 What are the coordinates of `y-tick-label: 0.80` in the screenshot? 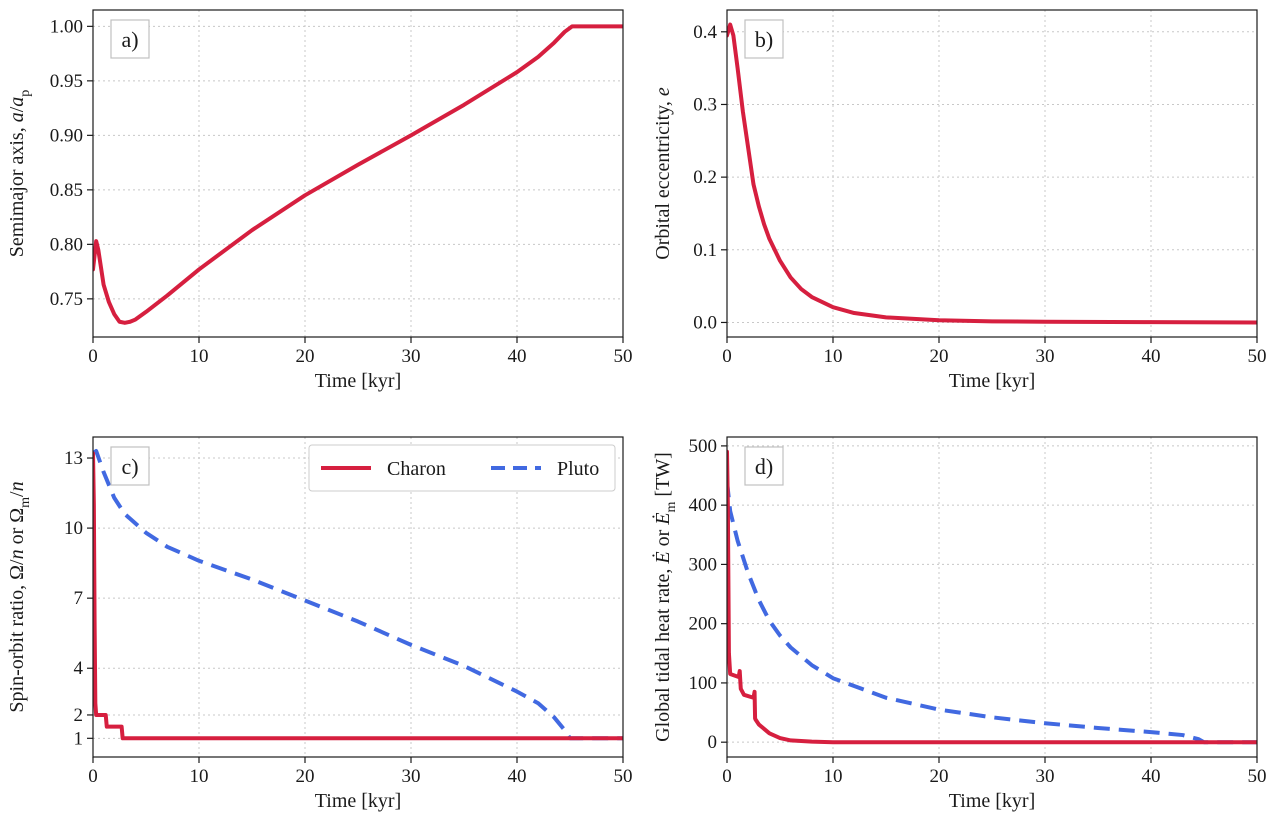 It's located at (66, 244).